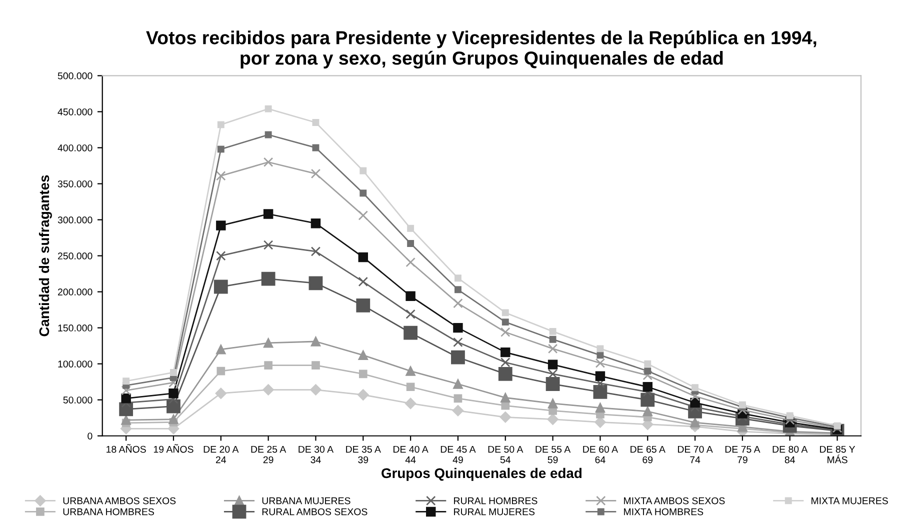 This screenshot has width=914, height=522. I want to click on x-tick-label: DE 25 A 29, so click(268, 455).